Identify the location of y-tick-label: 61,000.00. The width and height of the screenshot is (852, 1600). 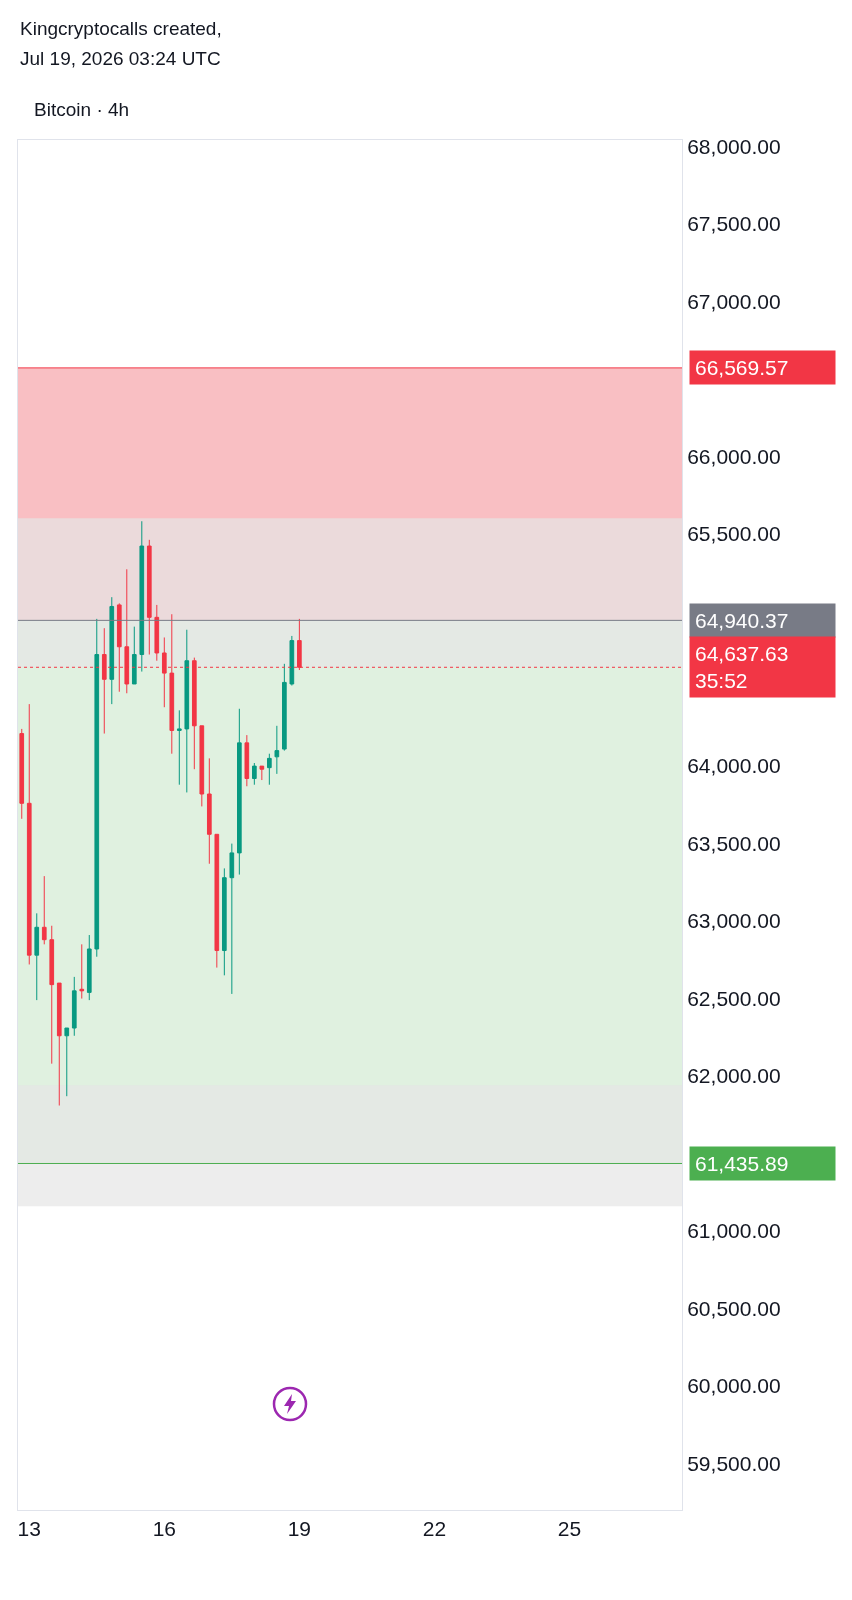
(734, 1231).